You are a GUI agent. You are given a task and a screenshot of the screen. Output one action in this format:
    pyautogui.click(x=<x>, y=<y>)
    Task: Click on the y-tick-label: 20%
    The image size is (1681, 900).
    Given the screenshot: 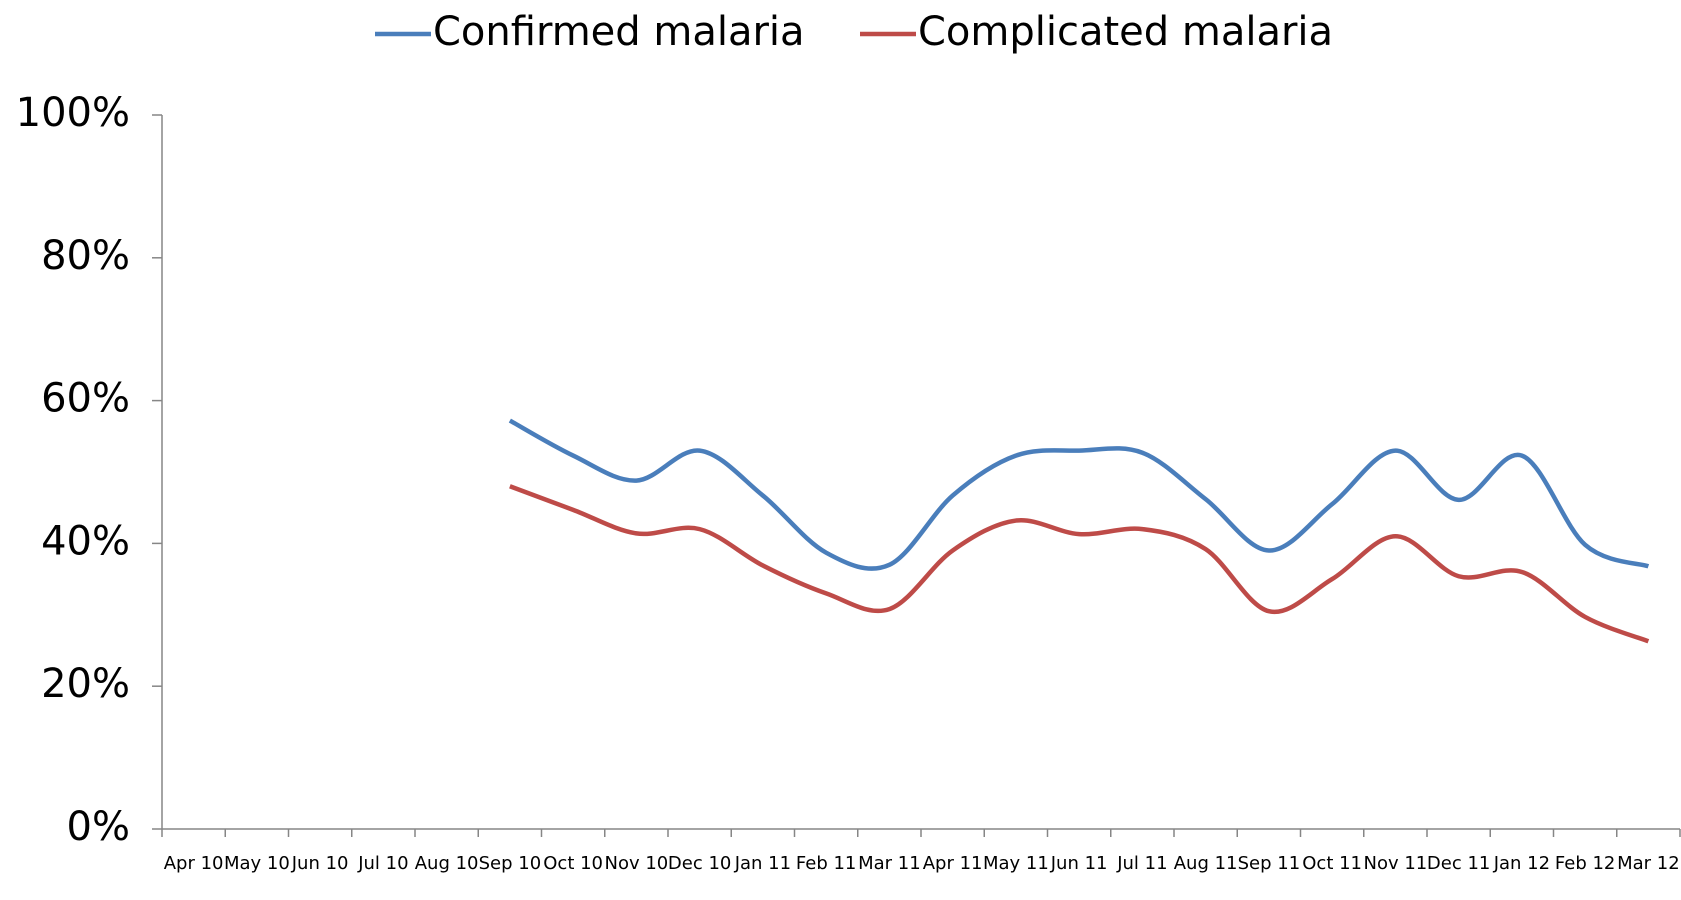 What is the action you would take?
    pyautogui.click(x=85, y=684)
    